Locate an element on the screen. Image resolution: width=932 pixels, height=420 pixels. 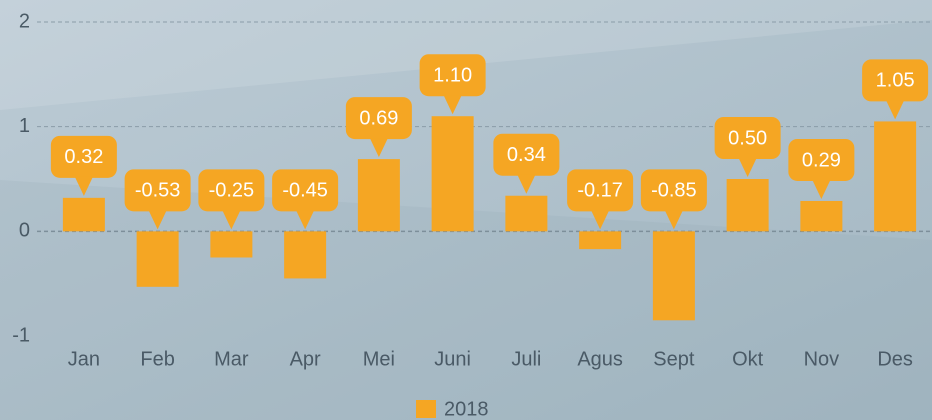
value-label: -0.45 is located at coordinates (305, 191).